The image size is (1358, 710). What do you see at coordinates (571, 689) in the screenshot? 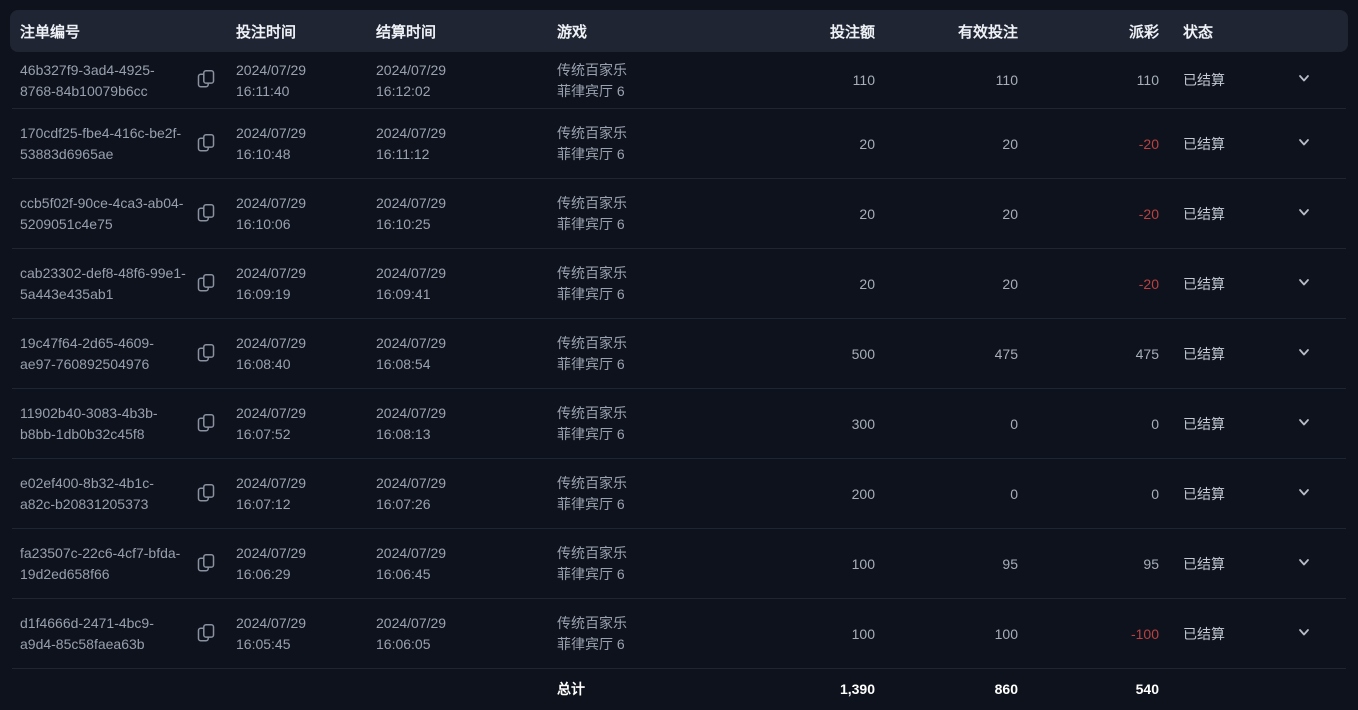
I see `footer-total-label: 总计` at bounding box center [571, 689].